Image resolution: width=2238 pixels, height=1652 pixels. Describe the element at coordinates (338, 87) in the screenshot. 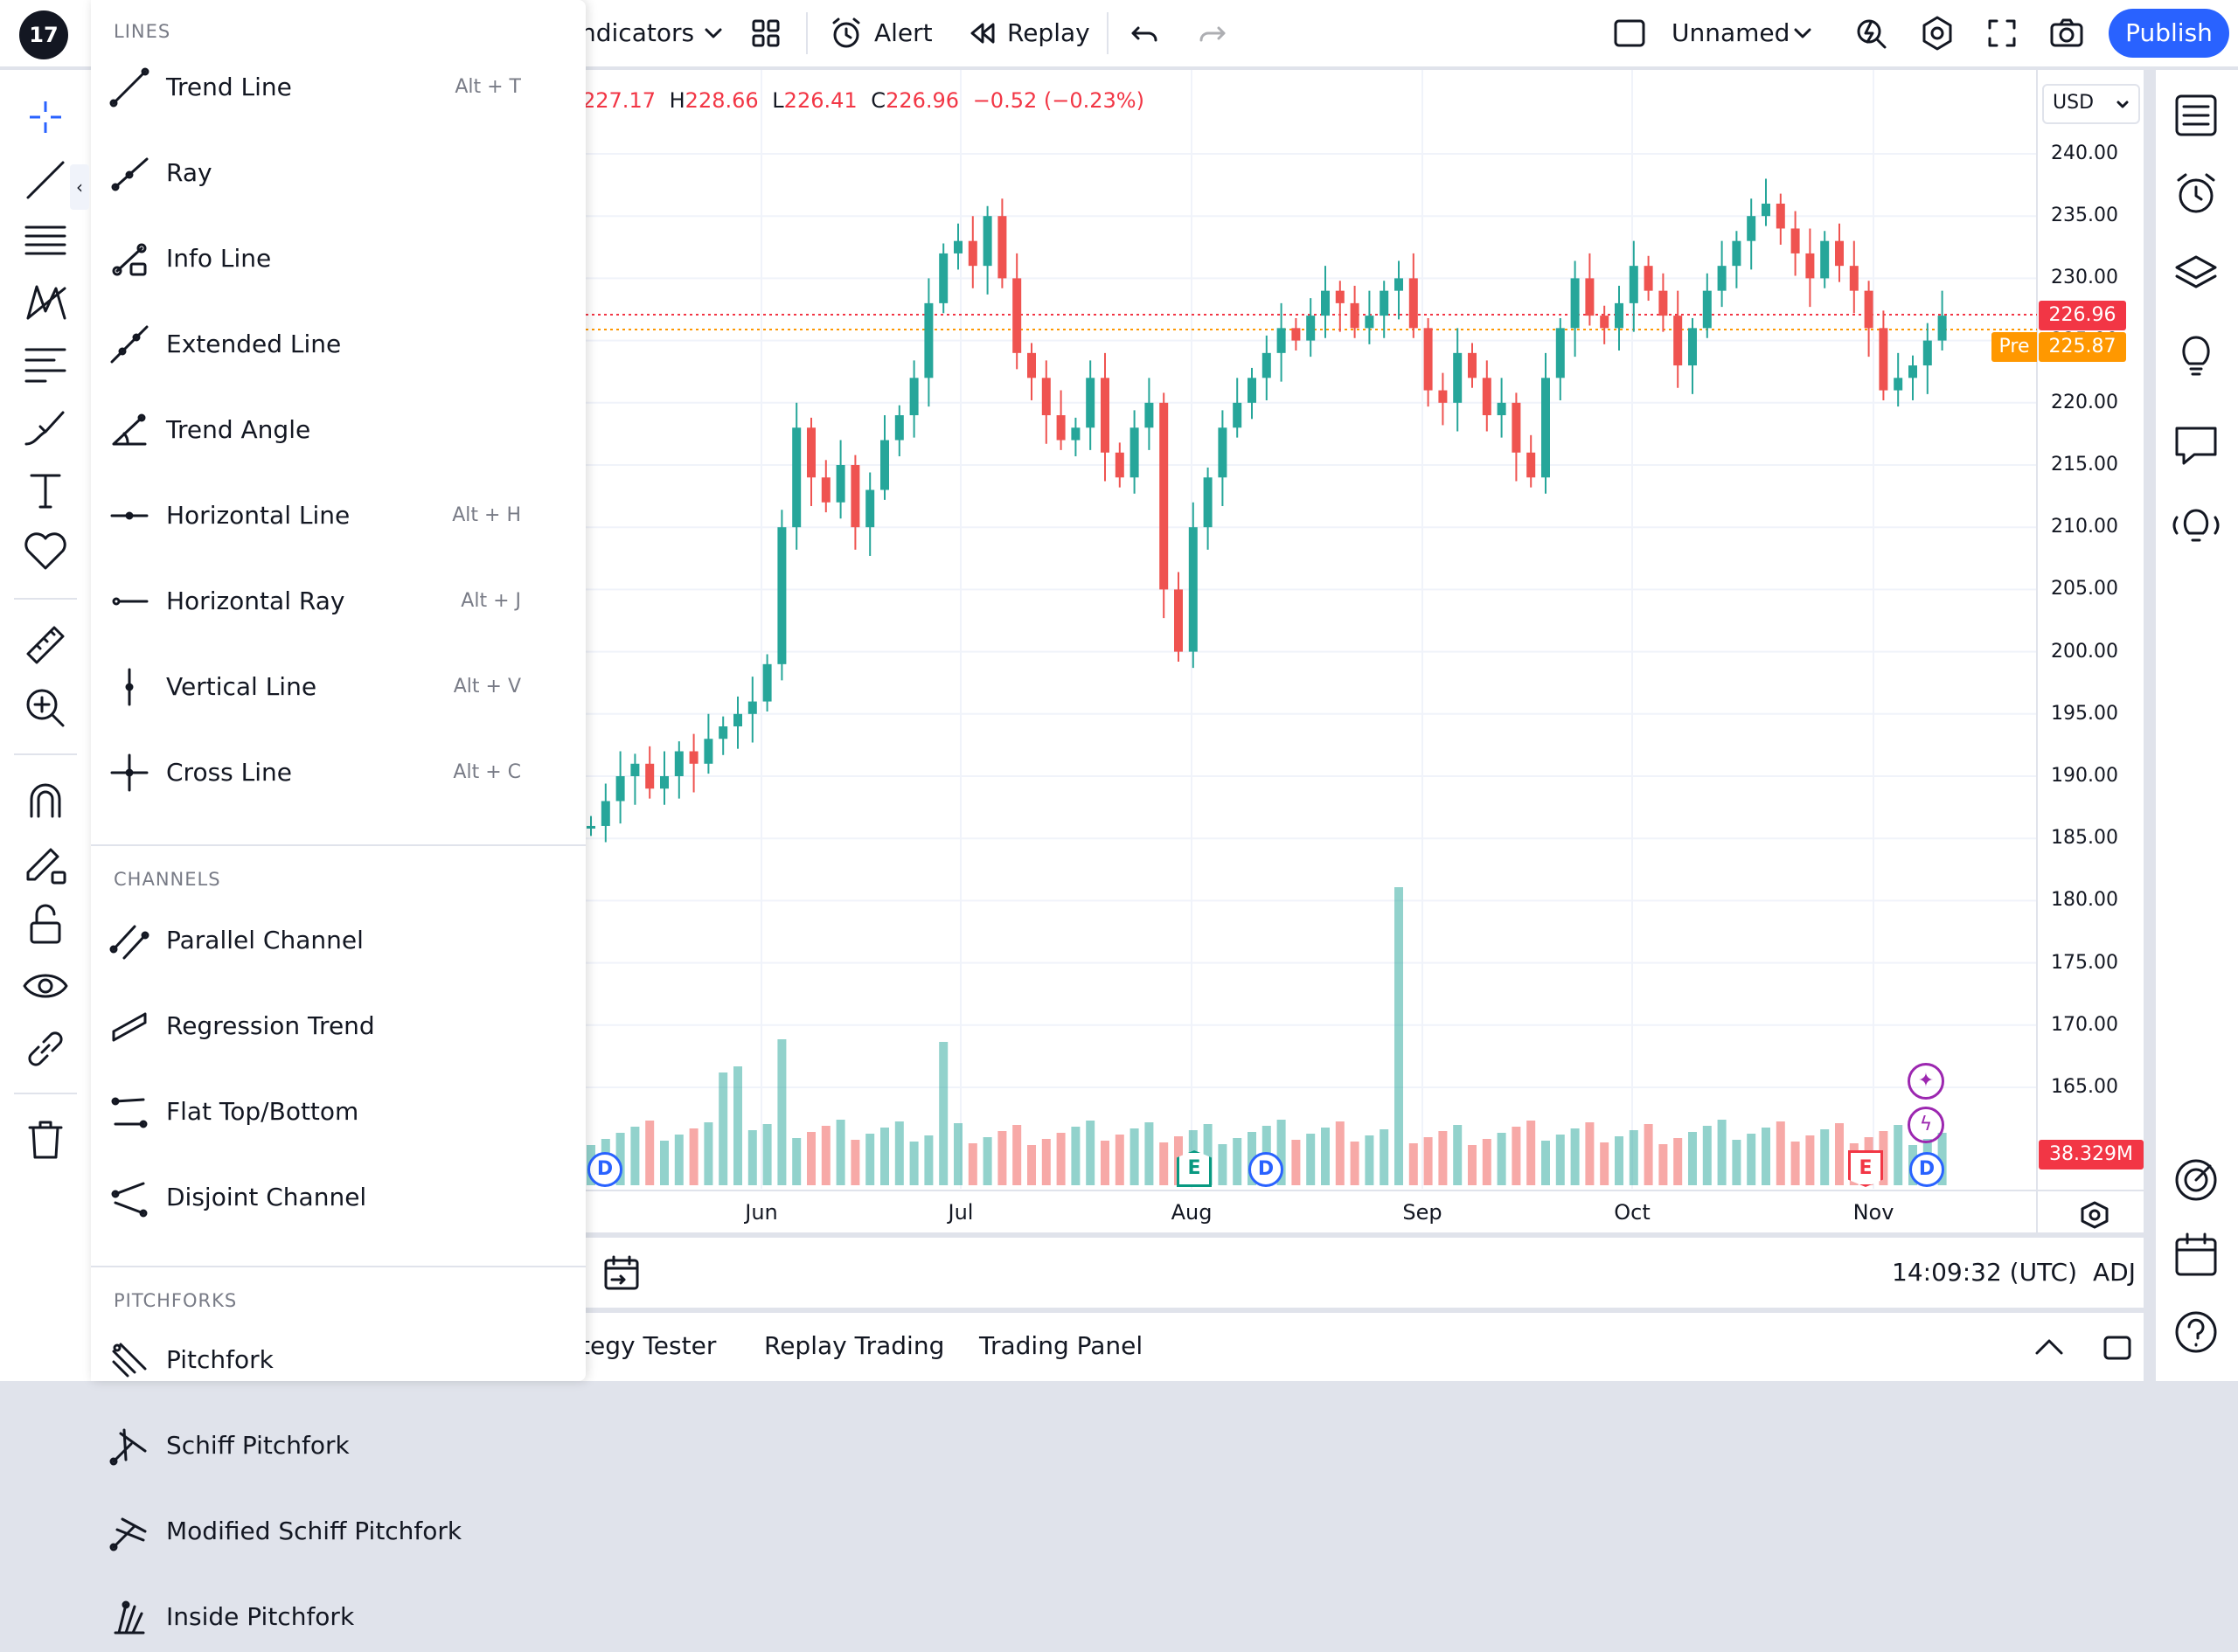

I see `tool-item-trend-line: Trend Line Alt + T` at that location.